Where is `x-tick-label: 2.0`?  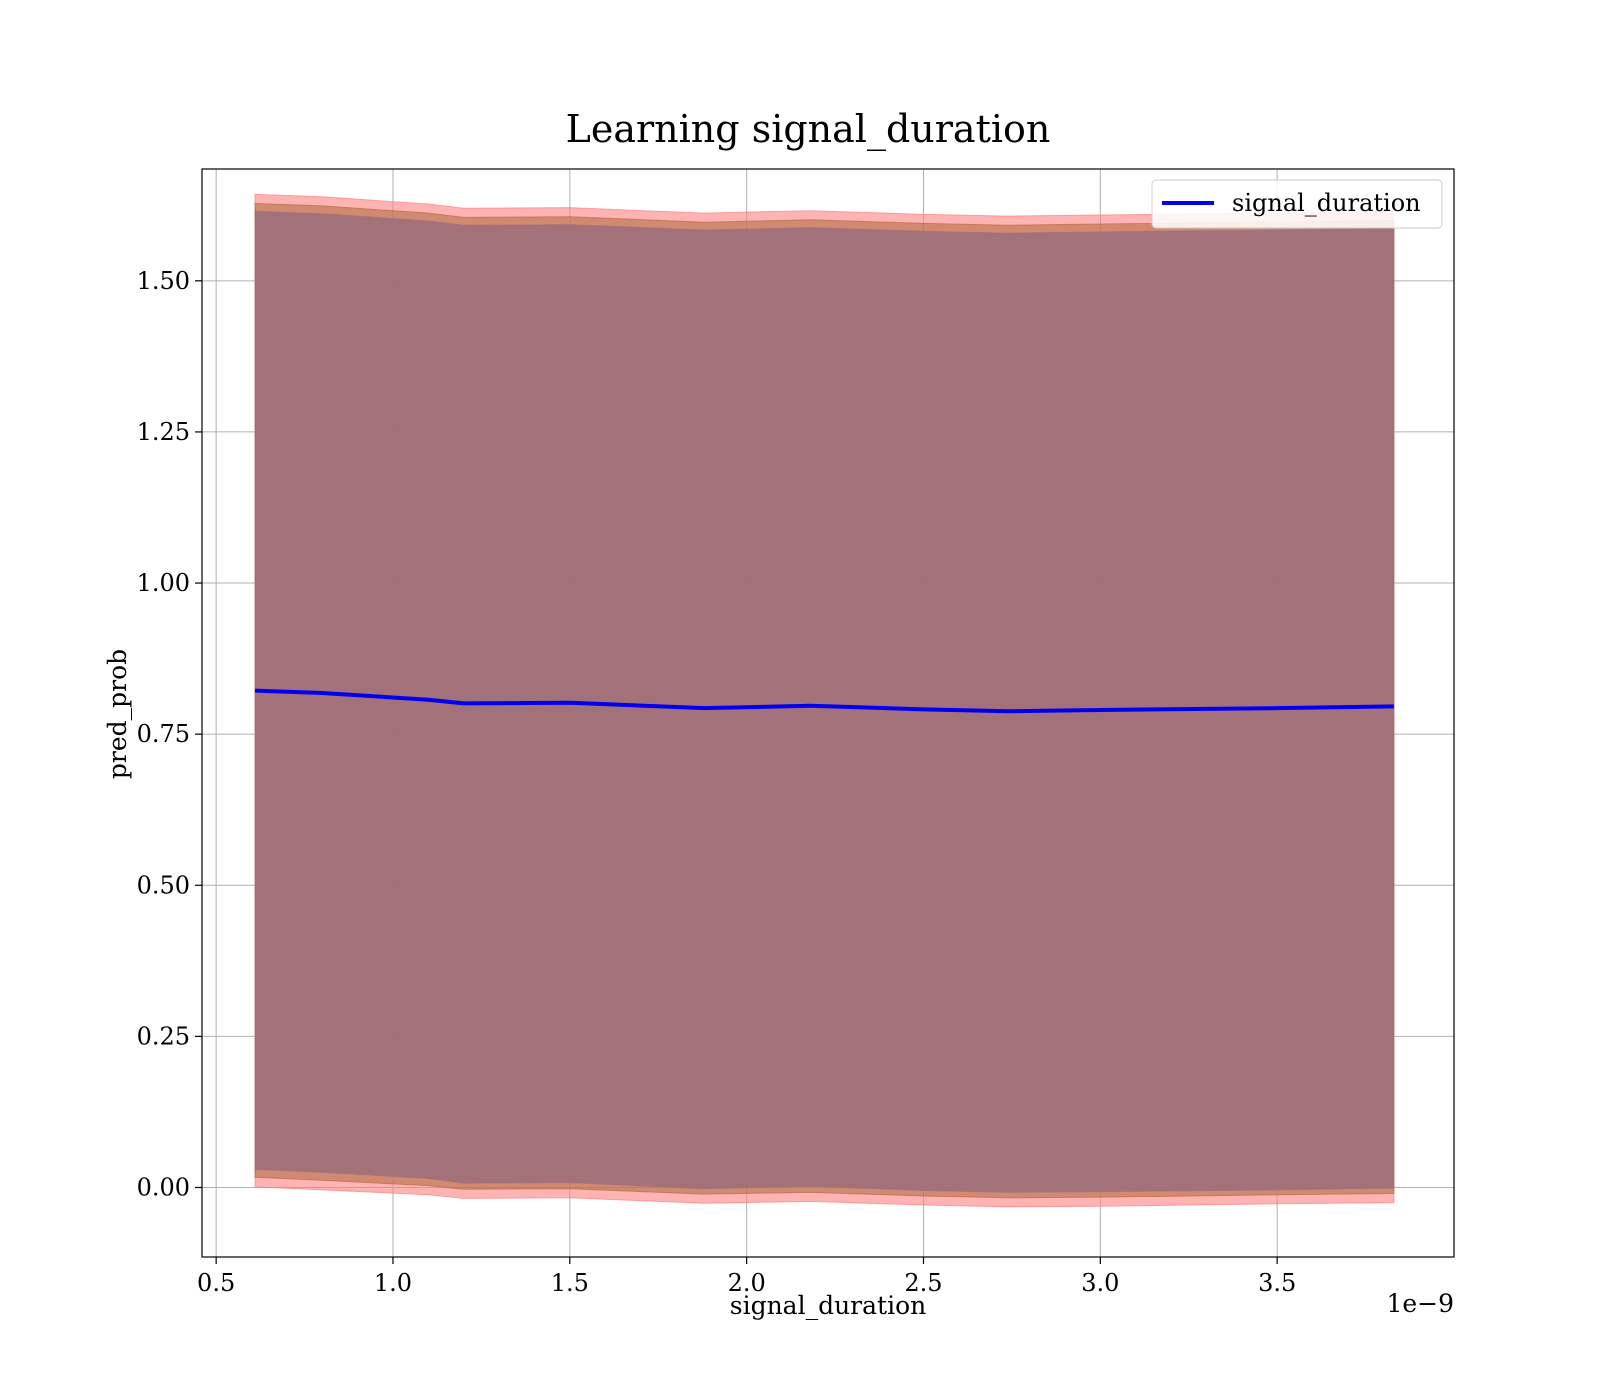
x-tick-label: 2.0 is located at coordinates (747, 1283).